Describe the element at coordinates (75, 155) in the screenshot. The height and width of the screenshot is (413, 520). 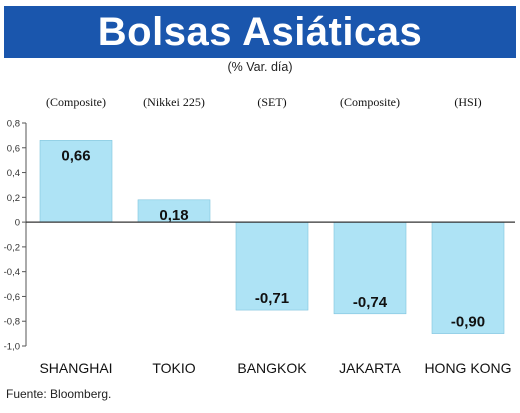
I see `value-label: 0,66` at that location.